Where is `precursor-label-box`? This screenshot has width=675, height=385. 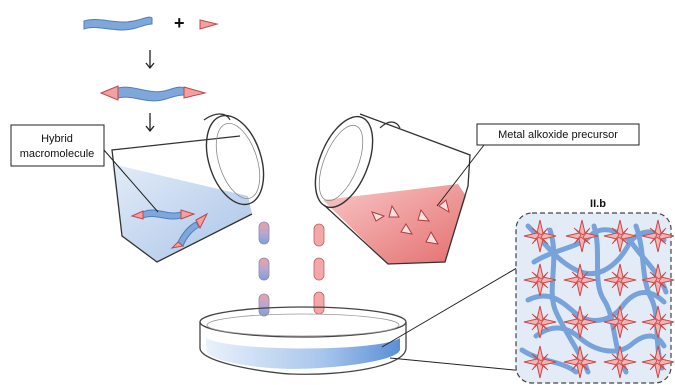 precursor-label-box is located at coordinates (558, 134).